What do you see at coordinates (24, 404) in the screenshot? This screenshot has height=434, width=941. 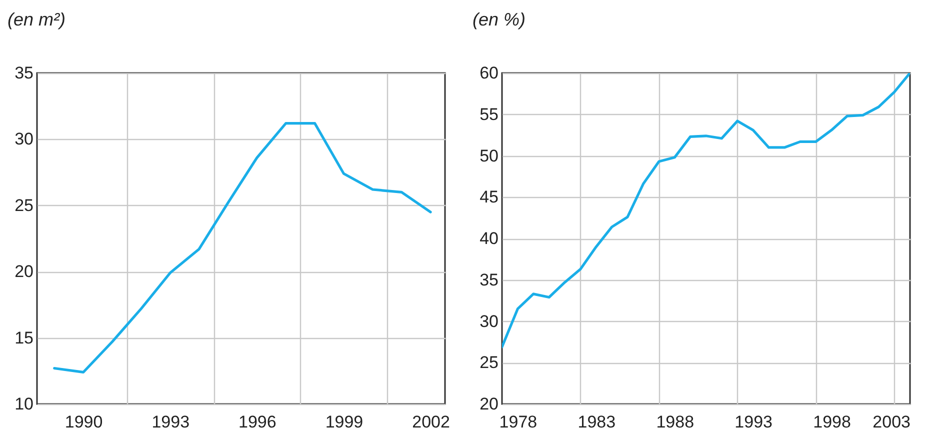 I see `y-tick-label: 10` at bounding box center [24, 404].